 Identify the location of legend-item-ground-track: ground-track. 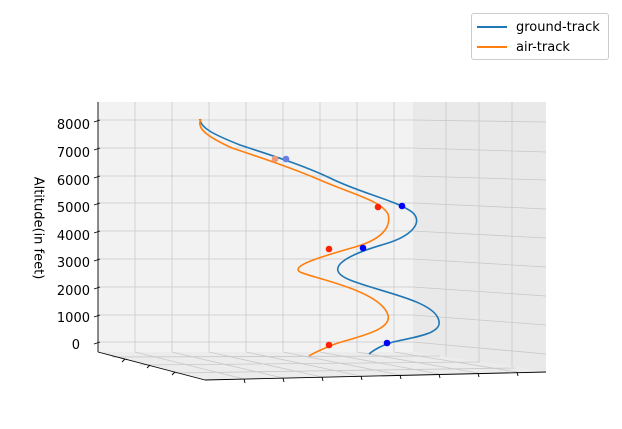
(538, 27).